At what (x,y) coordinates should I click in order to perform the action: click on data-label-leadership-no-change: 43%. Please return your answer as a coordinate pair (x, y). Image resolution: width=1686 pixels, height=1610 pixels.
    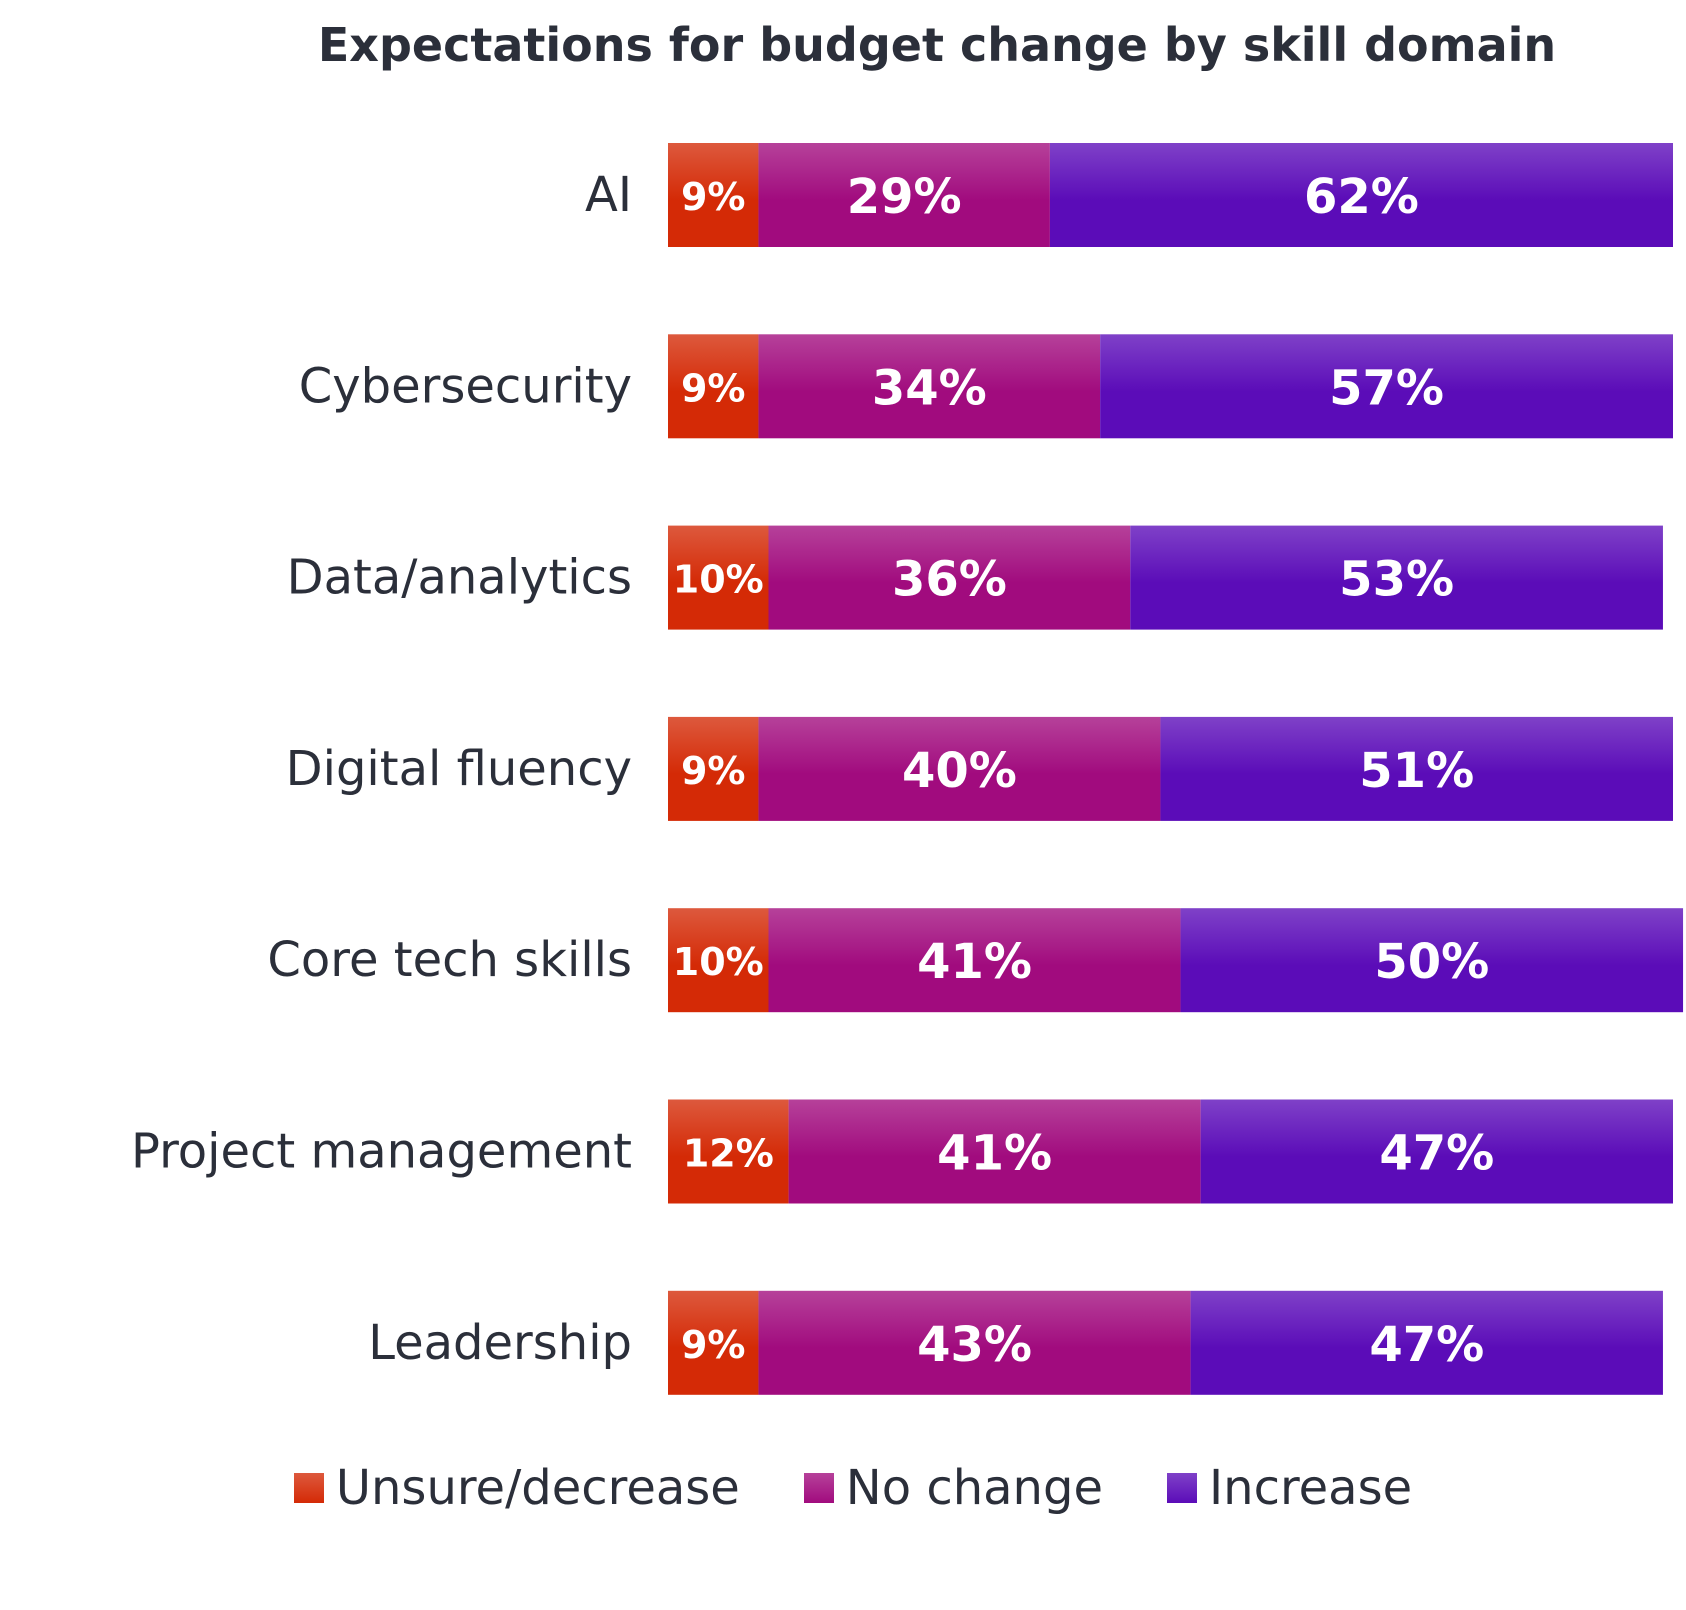
    Looking at the image, I should click on (974, 1345).